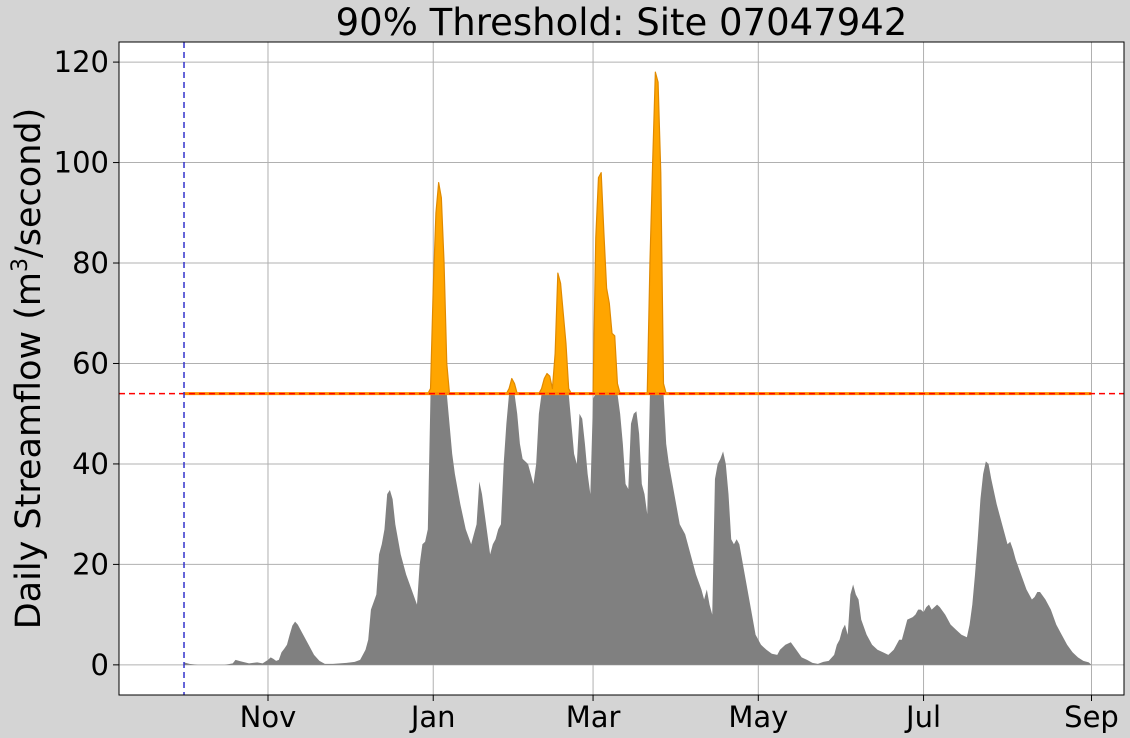 The image size is (1130, 738). What do you see at coordinates (90, 263) in the screenshot?
I see `y-tick-label: 80` at bounding box center [90, 263].